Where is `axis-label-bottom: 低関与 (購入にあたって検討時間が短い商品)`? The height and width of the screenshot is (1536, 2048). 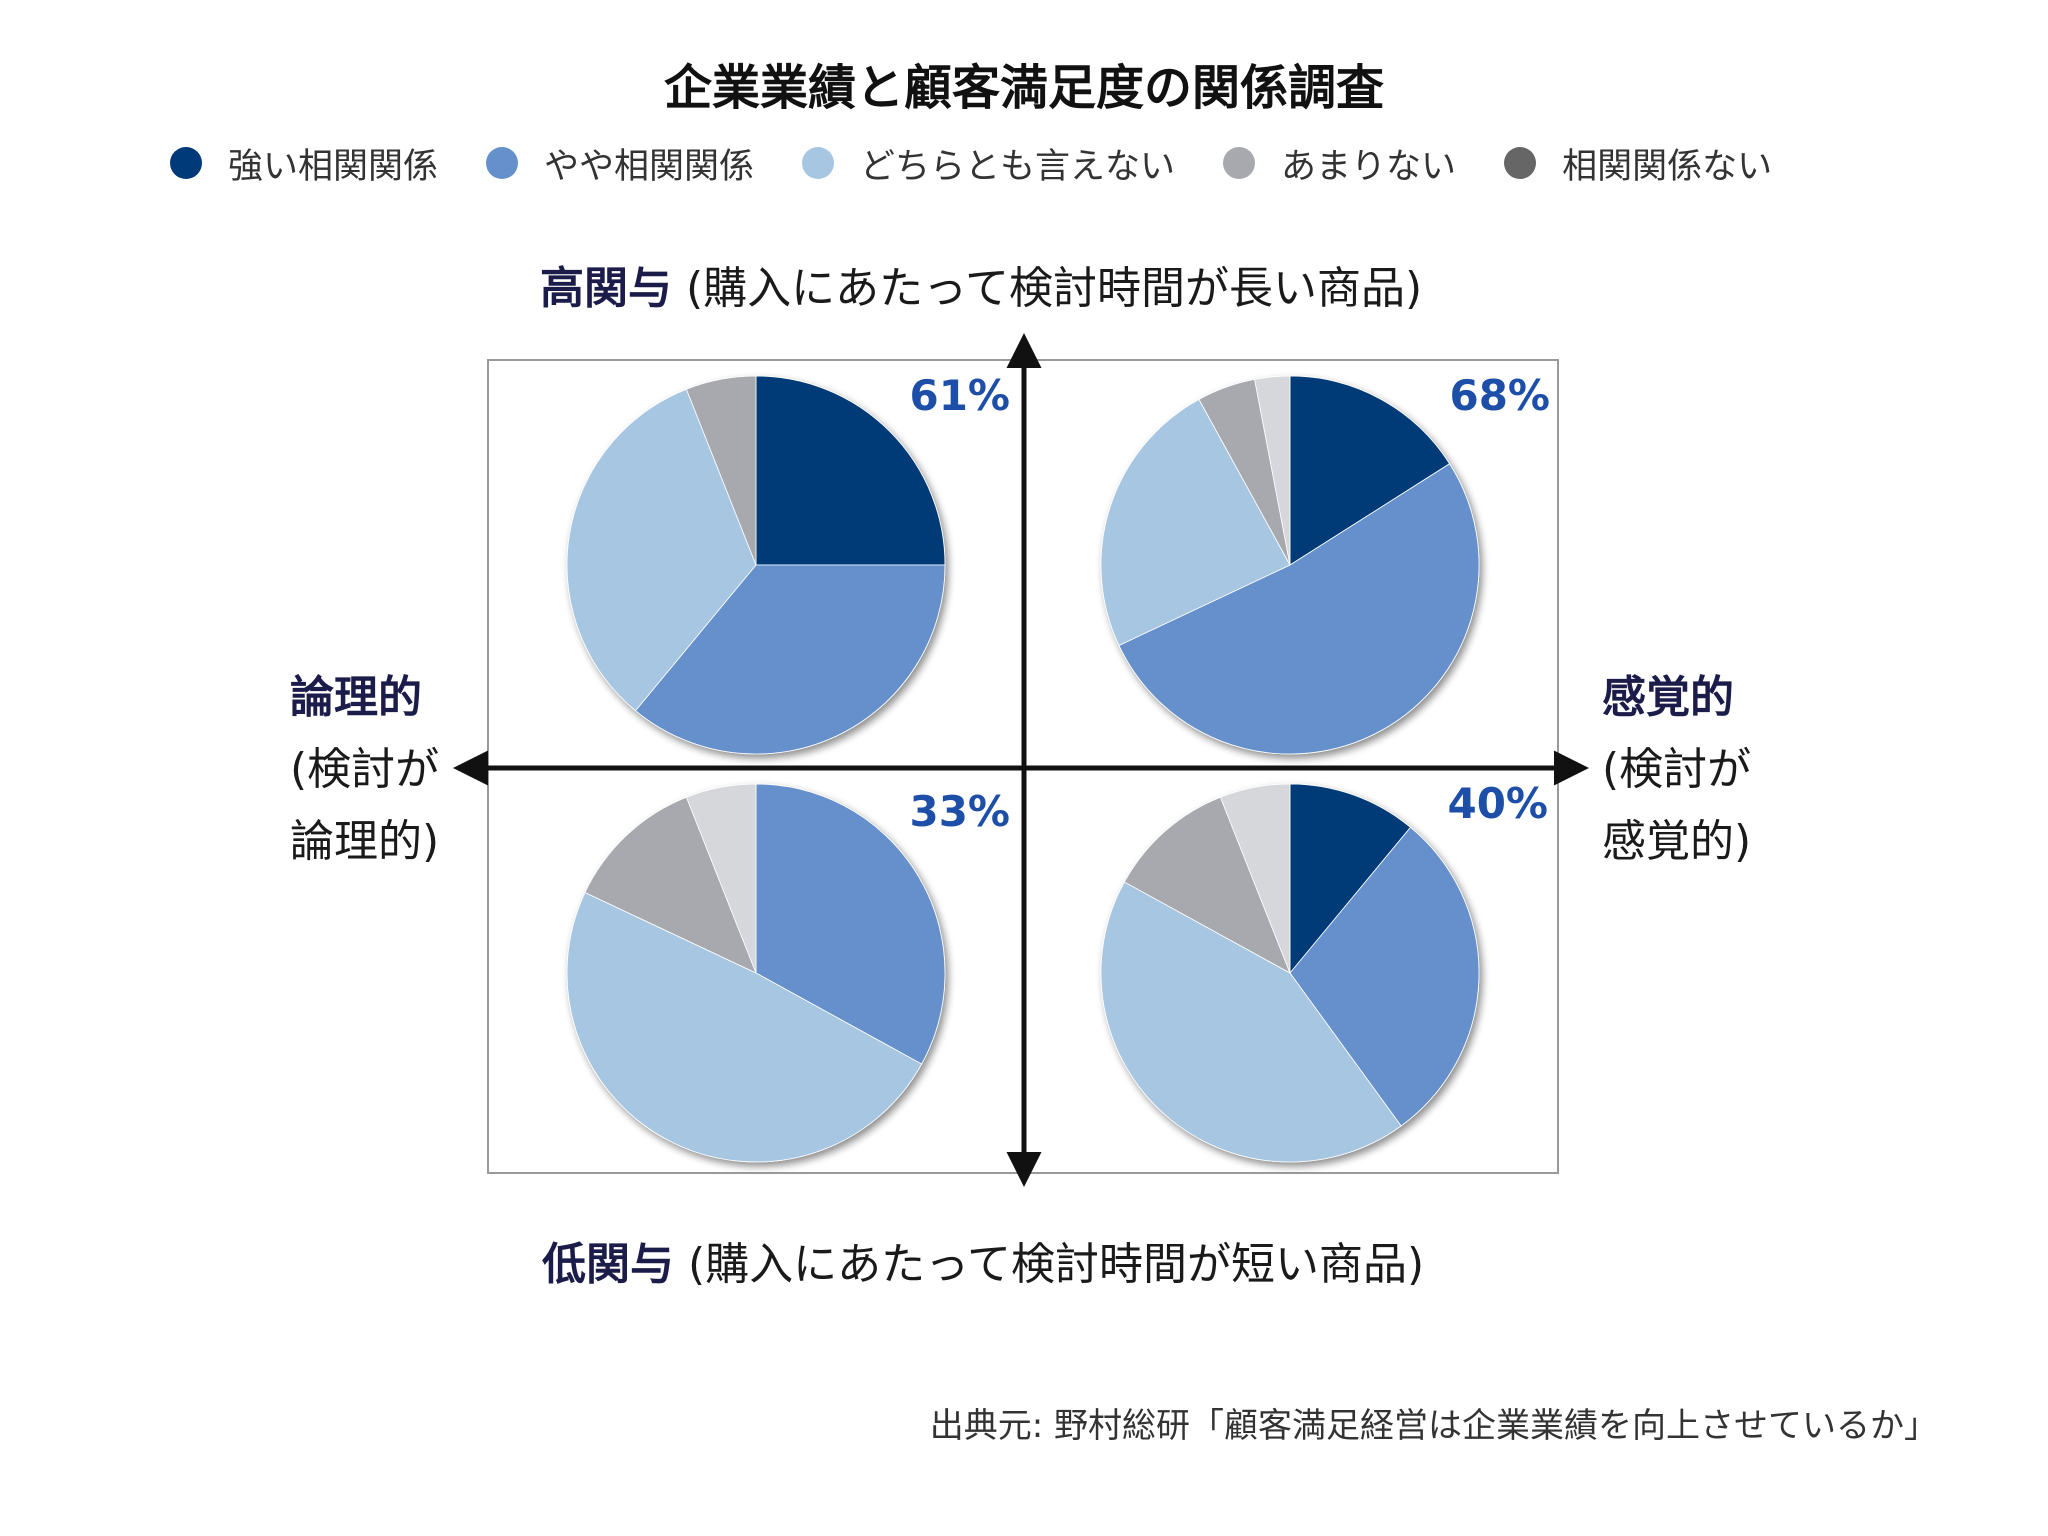 axis-label-bottom: 低関与 (購入にあたって検討時間が短い商品) is located at coordinates (983, 1260).